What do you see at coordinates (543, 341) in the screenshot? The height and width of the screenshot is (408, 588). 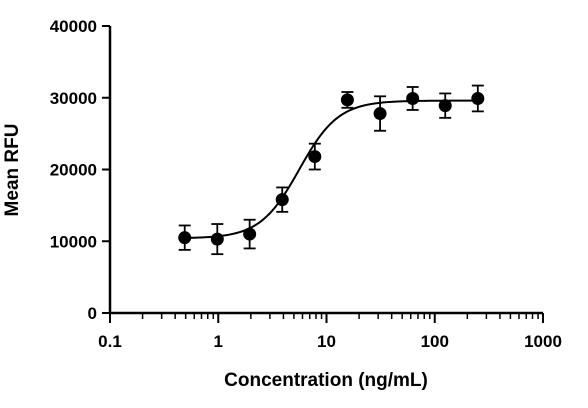 I see `x-tick-label: 1000` at bounding box center [543, 341].